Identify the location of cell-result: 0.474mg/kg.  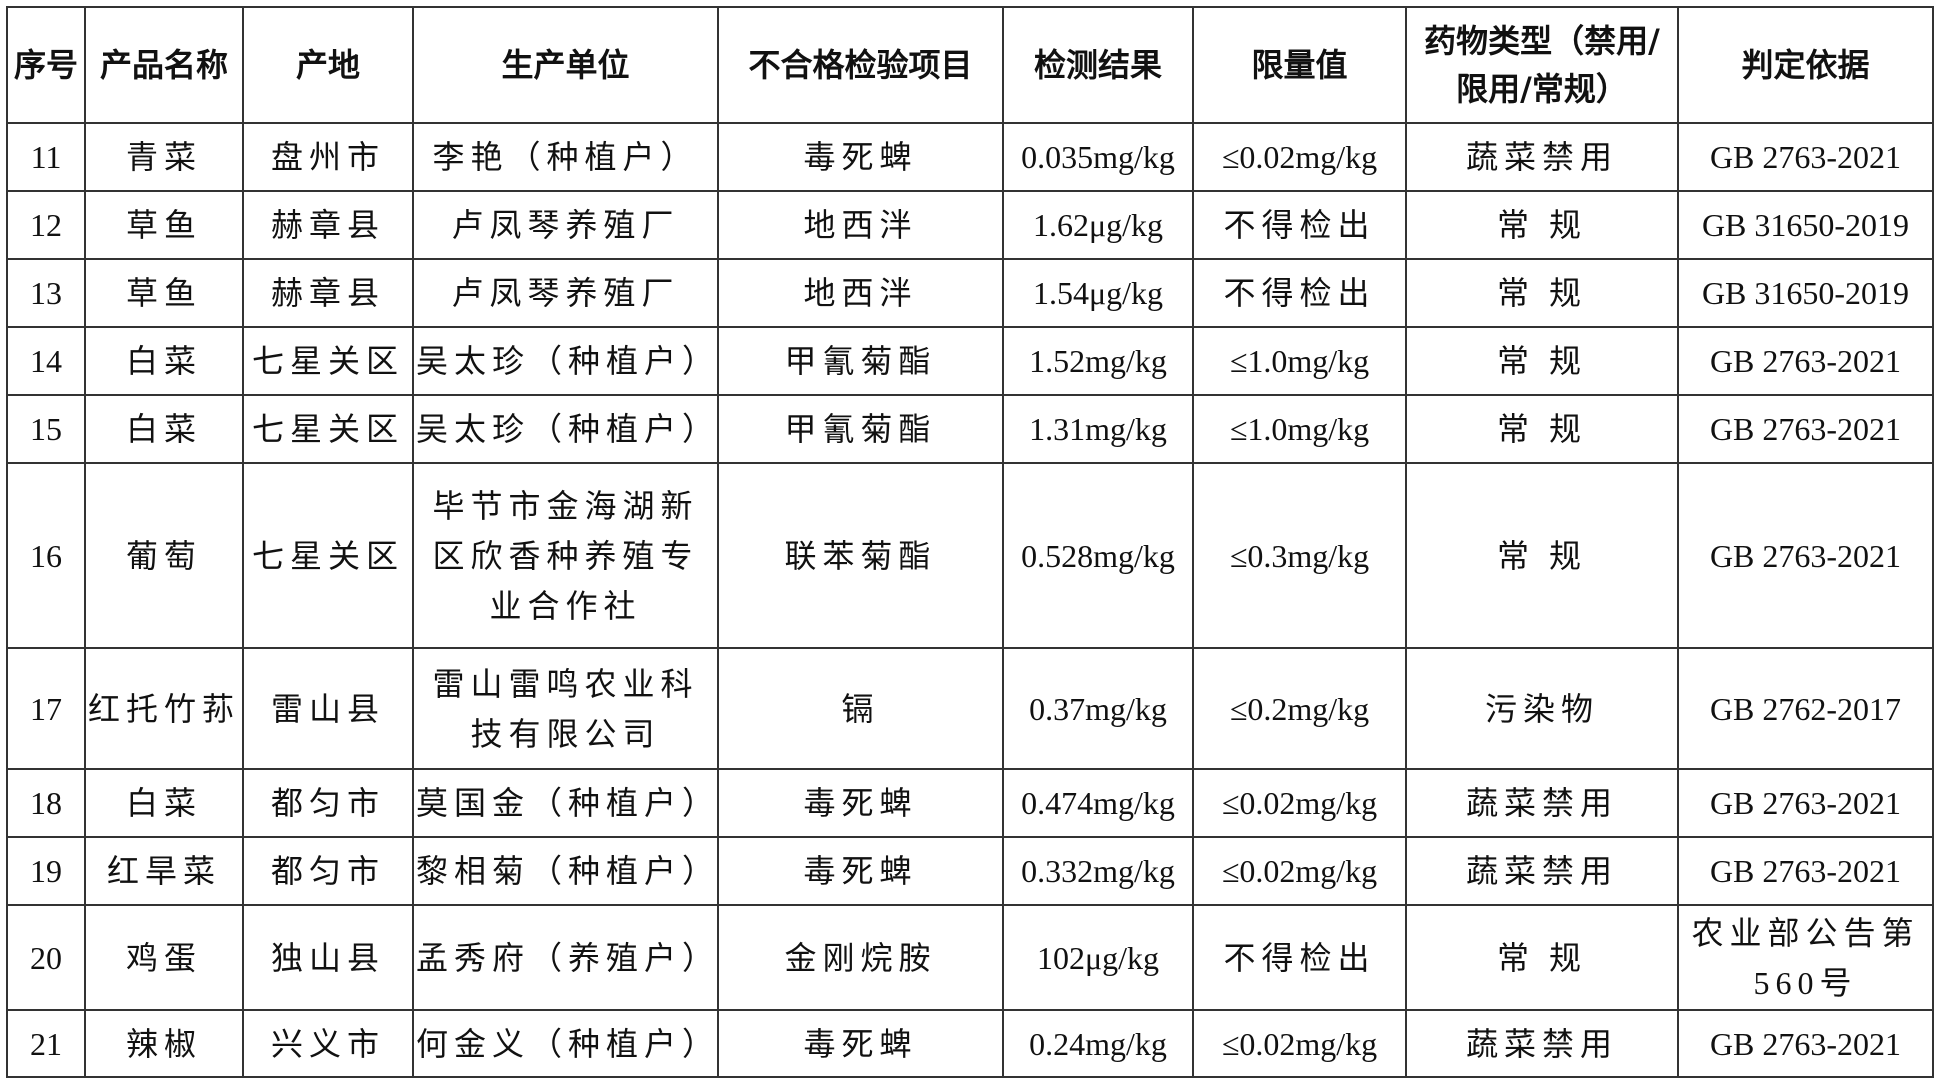
(1098, 803).